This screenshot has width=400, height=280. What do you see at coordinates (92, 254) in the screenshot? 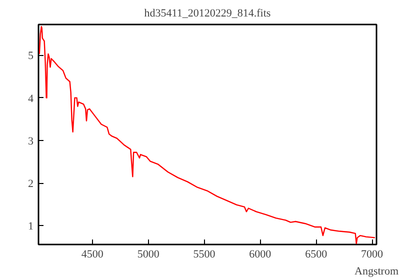
I see `x-tick-label: 4500` at bounding box center [92, 254].